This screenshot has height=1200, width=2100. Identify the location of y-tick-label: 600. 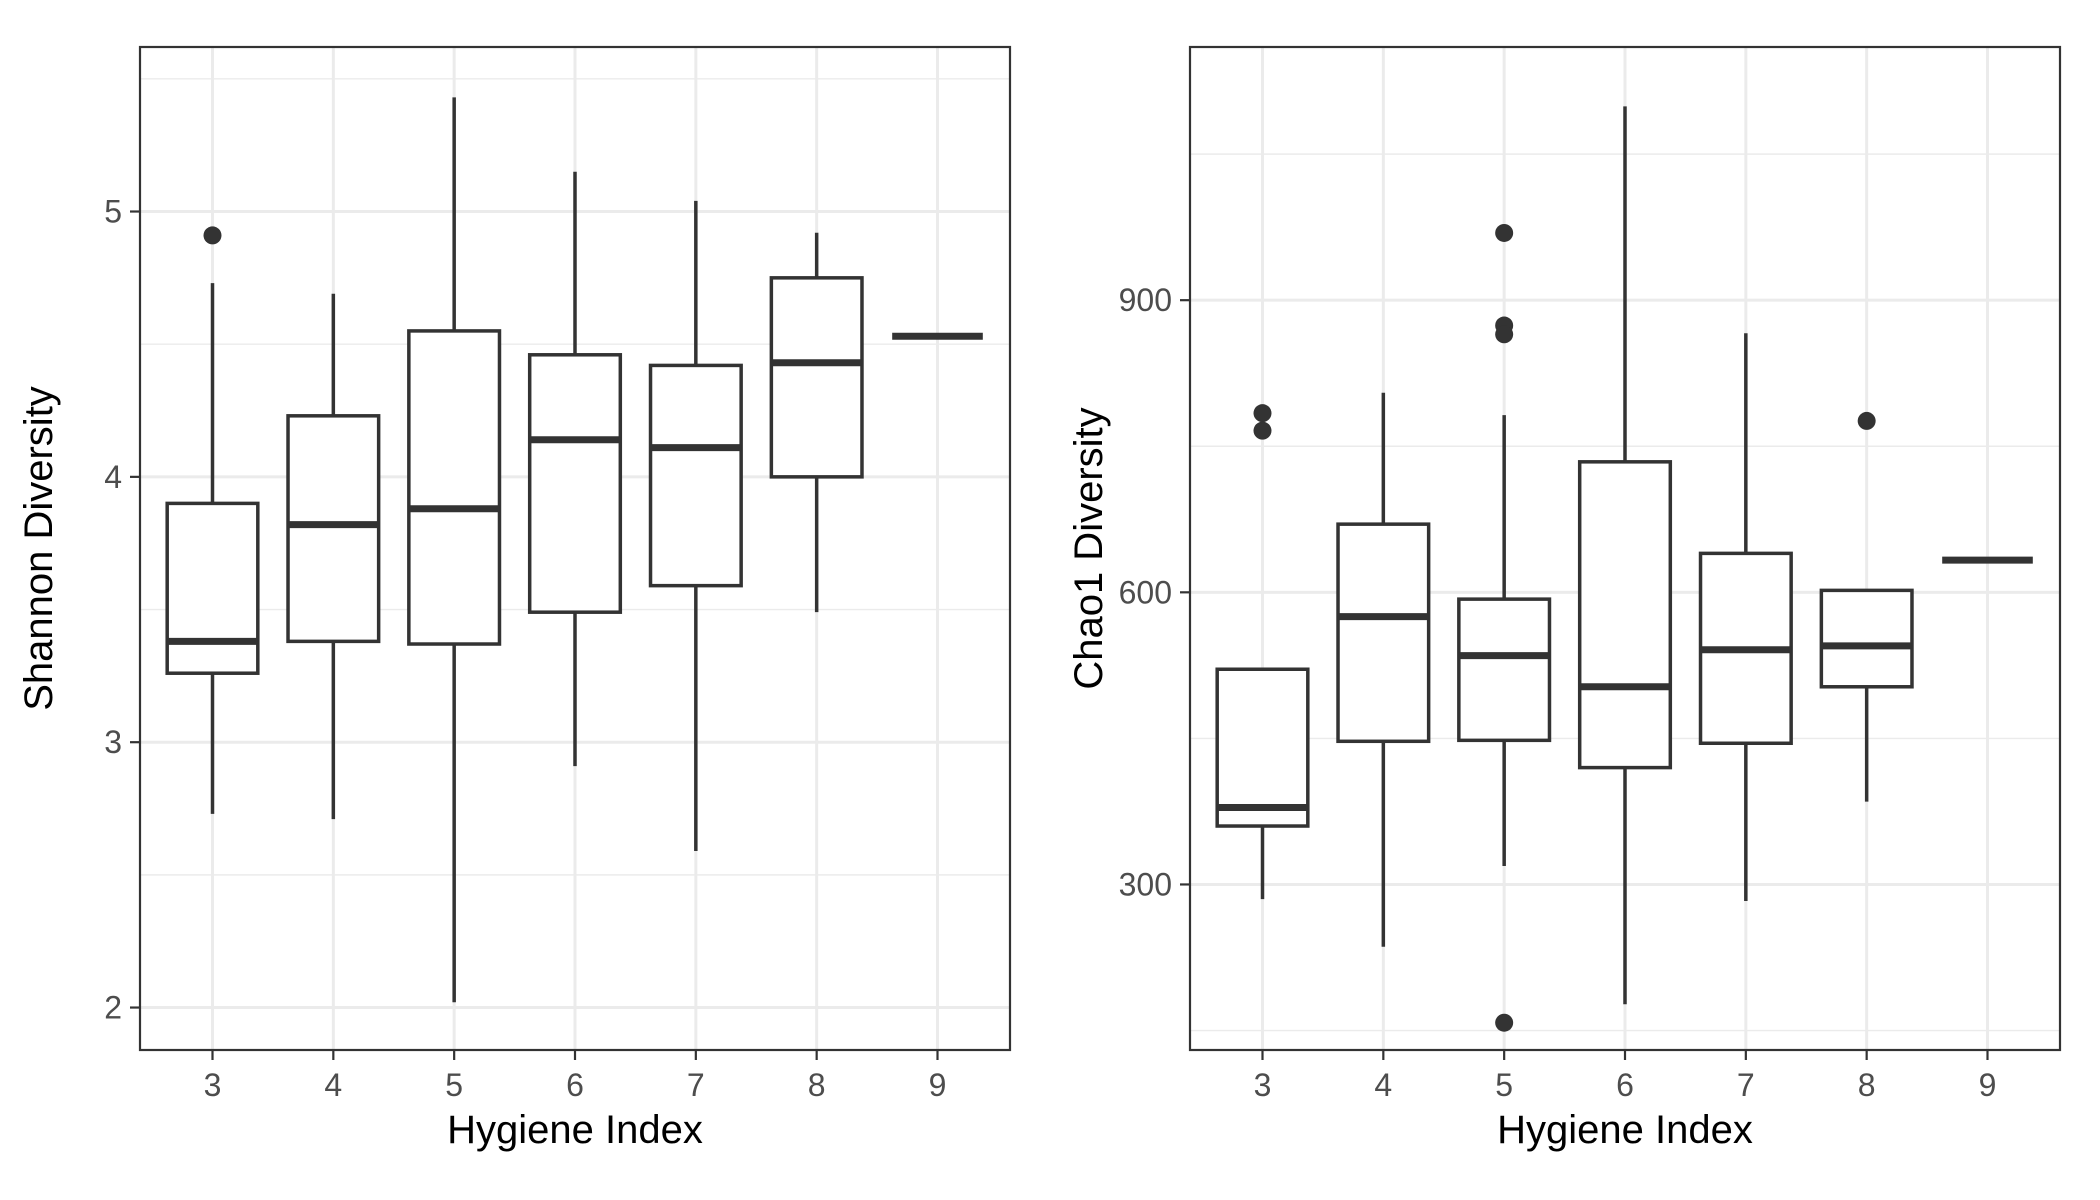
(1145, 592).